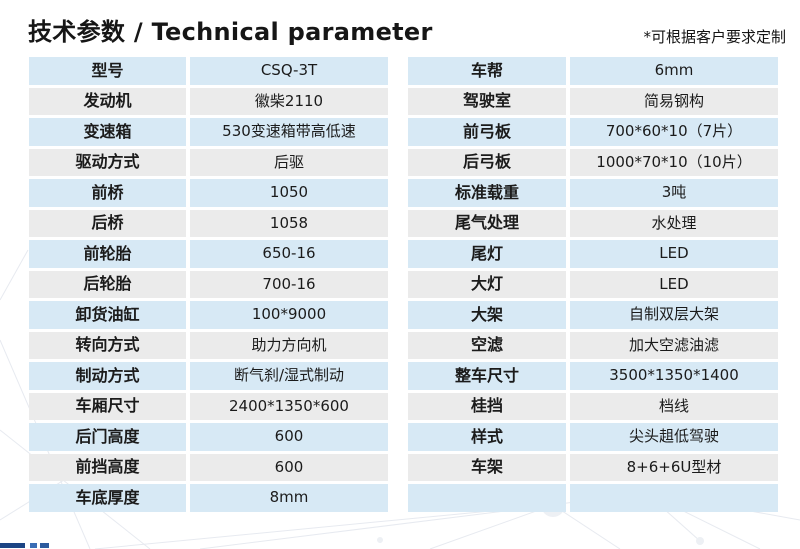 This screenshot has height=549, width=800. I want to click on param-label: 样式, so click(487, 437).